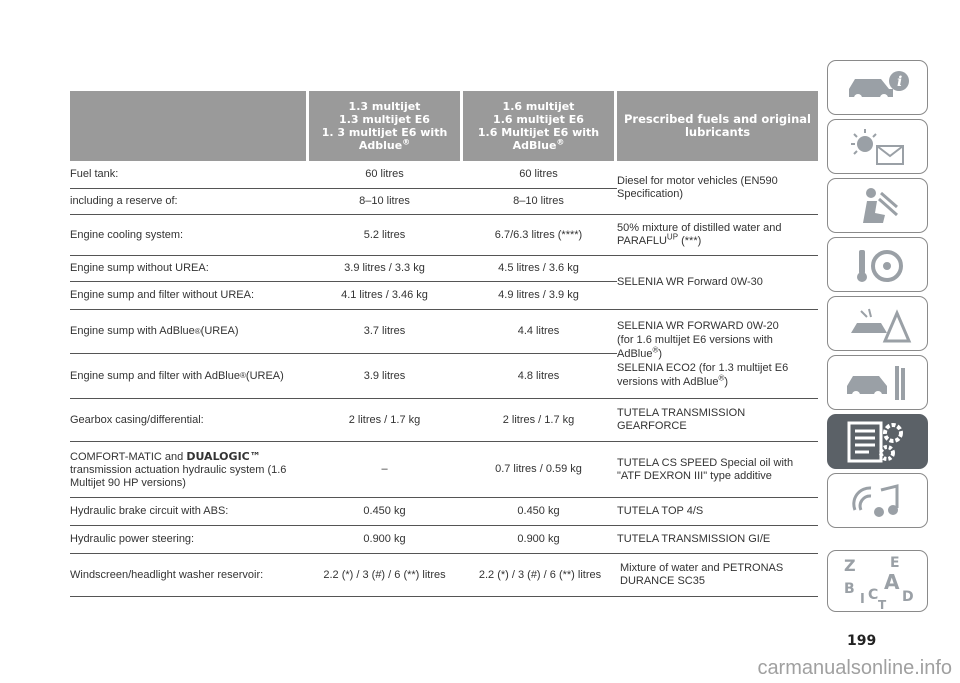 The width and height of the screenshot is (960, 683). Describe the element at coordinates (127, 234) in the screenshot. I see `row-label: Engine cooling system:` at that location.